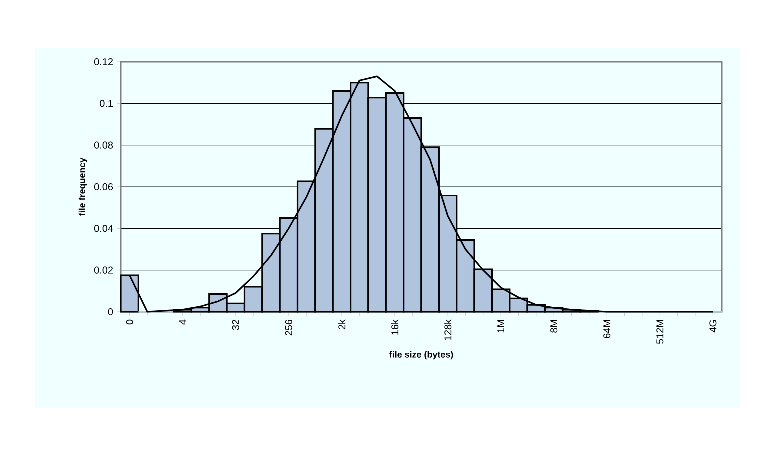  I want to click on x-axis-title: file size (bytes), so click(422, 355).